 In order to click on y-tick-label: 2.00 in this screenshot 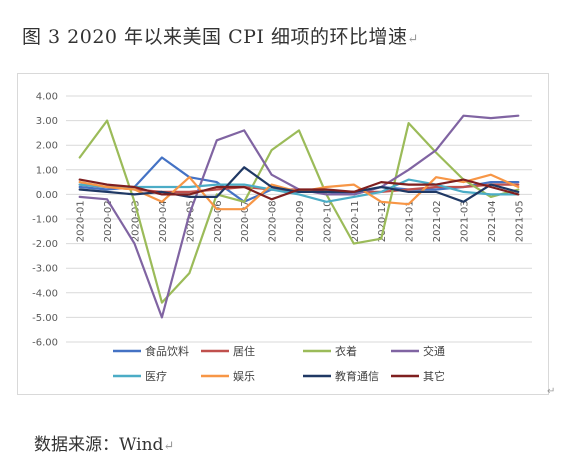, I will do `click(47, 146)`.